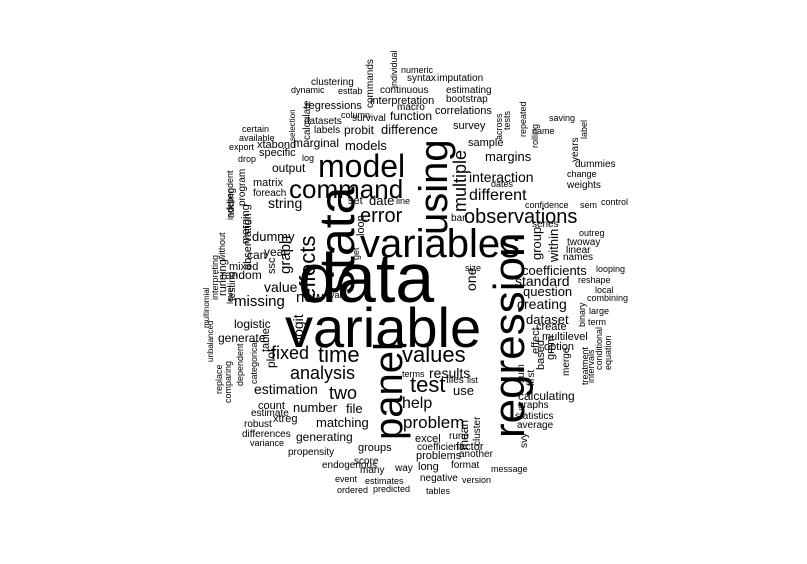  What do you see at coordinates (458, 218) in the screenshot?
I see `cloud-word: bar` at bounding box center [458, 218].